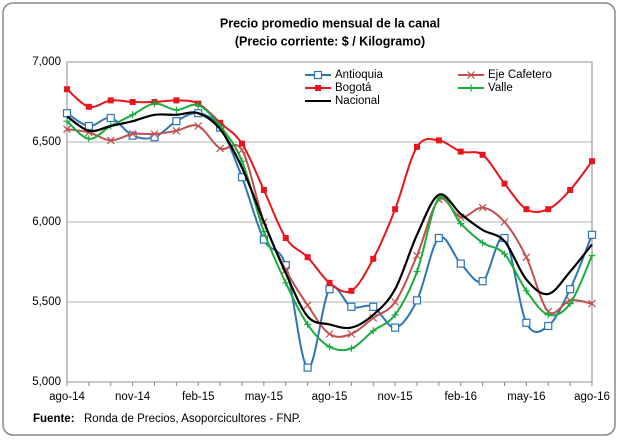  Describe the element at coordinates (54, 419) in the screenshot. I see `source-label: Fuente:` at that location.